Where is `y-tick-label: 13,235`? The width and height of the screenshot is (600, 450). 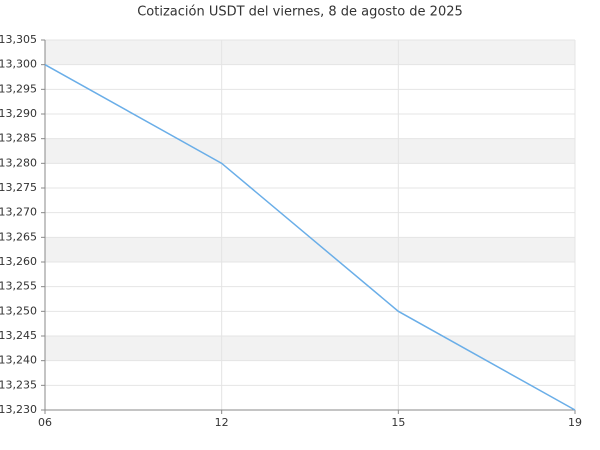 y-tick-label: 13,235 is located at coordinates (18, 384).